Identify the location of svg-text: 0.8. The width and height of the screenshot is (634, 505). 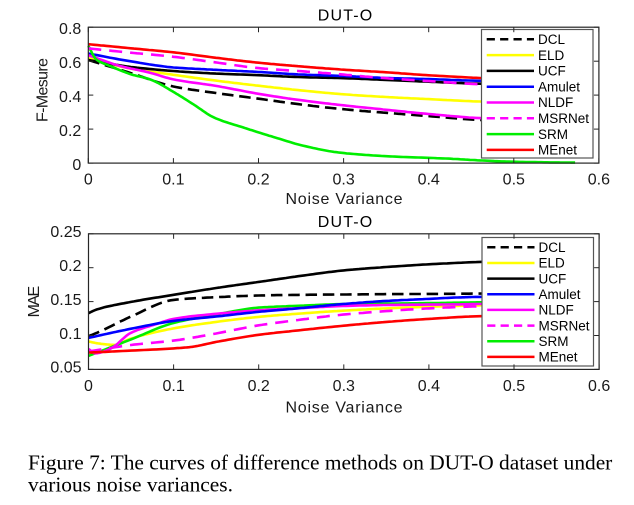
(70, 29).